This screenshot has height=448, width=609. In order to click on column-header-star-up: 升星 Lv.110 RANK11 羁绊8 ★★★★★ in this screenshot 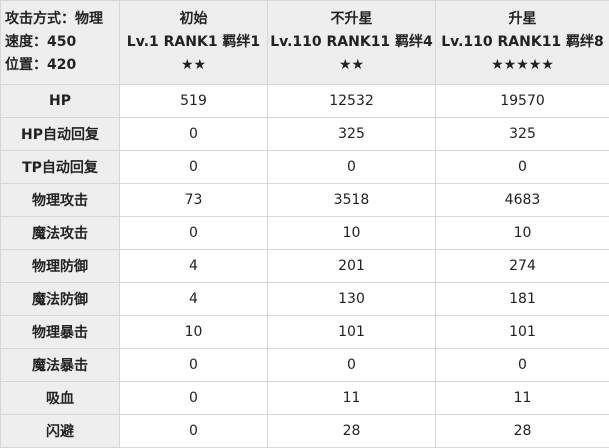, I will do `click(522, 43)`.